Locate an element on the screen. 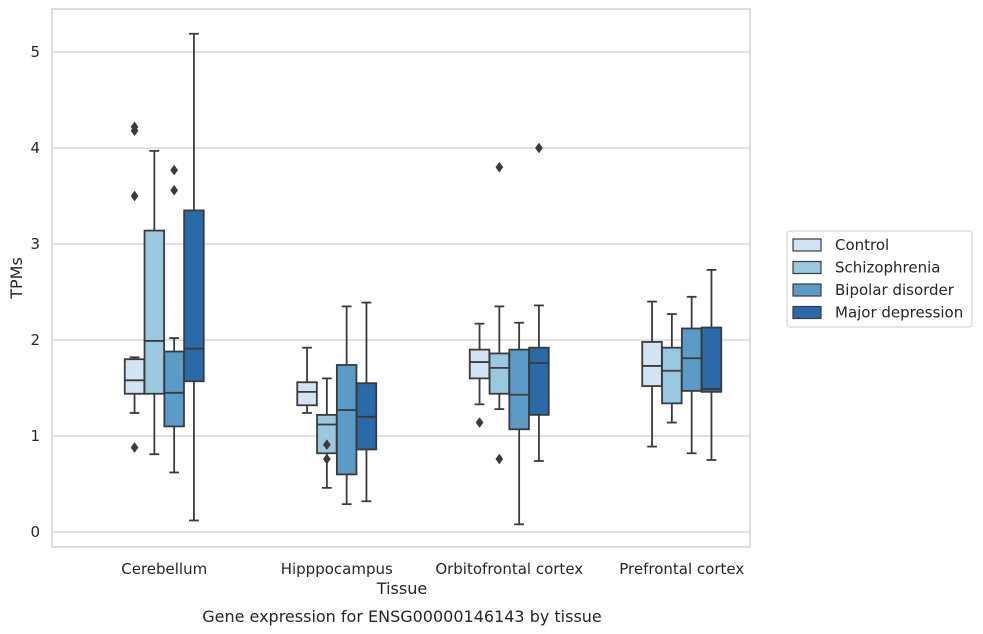 This screenshot has height=634, width=983. legend-frame is located at coordinates (879, 279).